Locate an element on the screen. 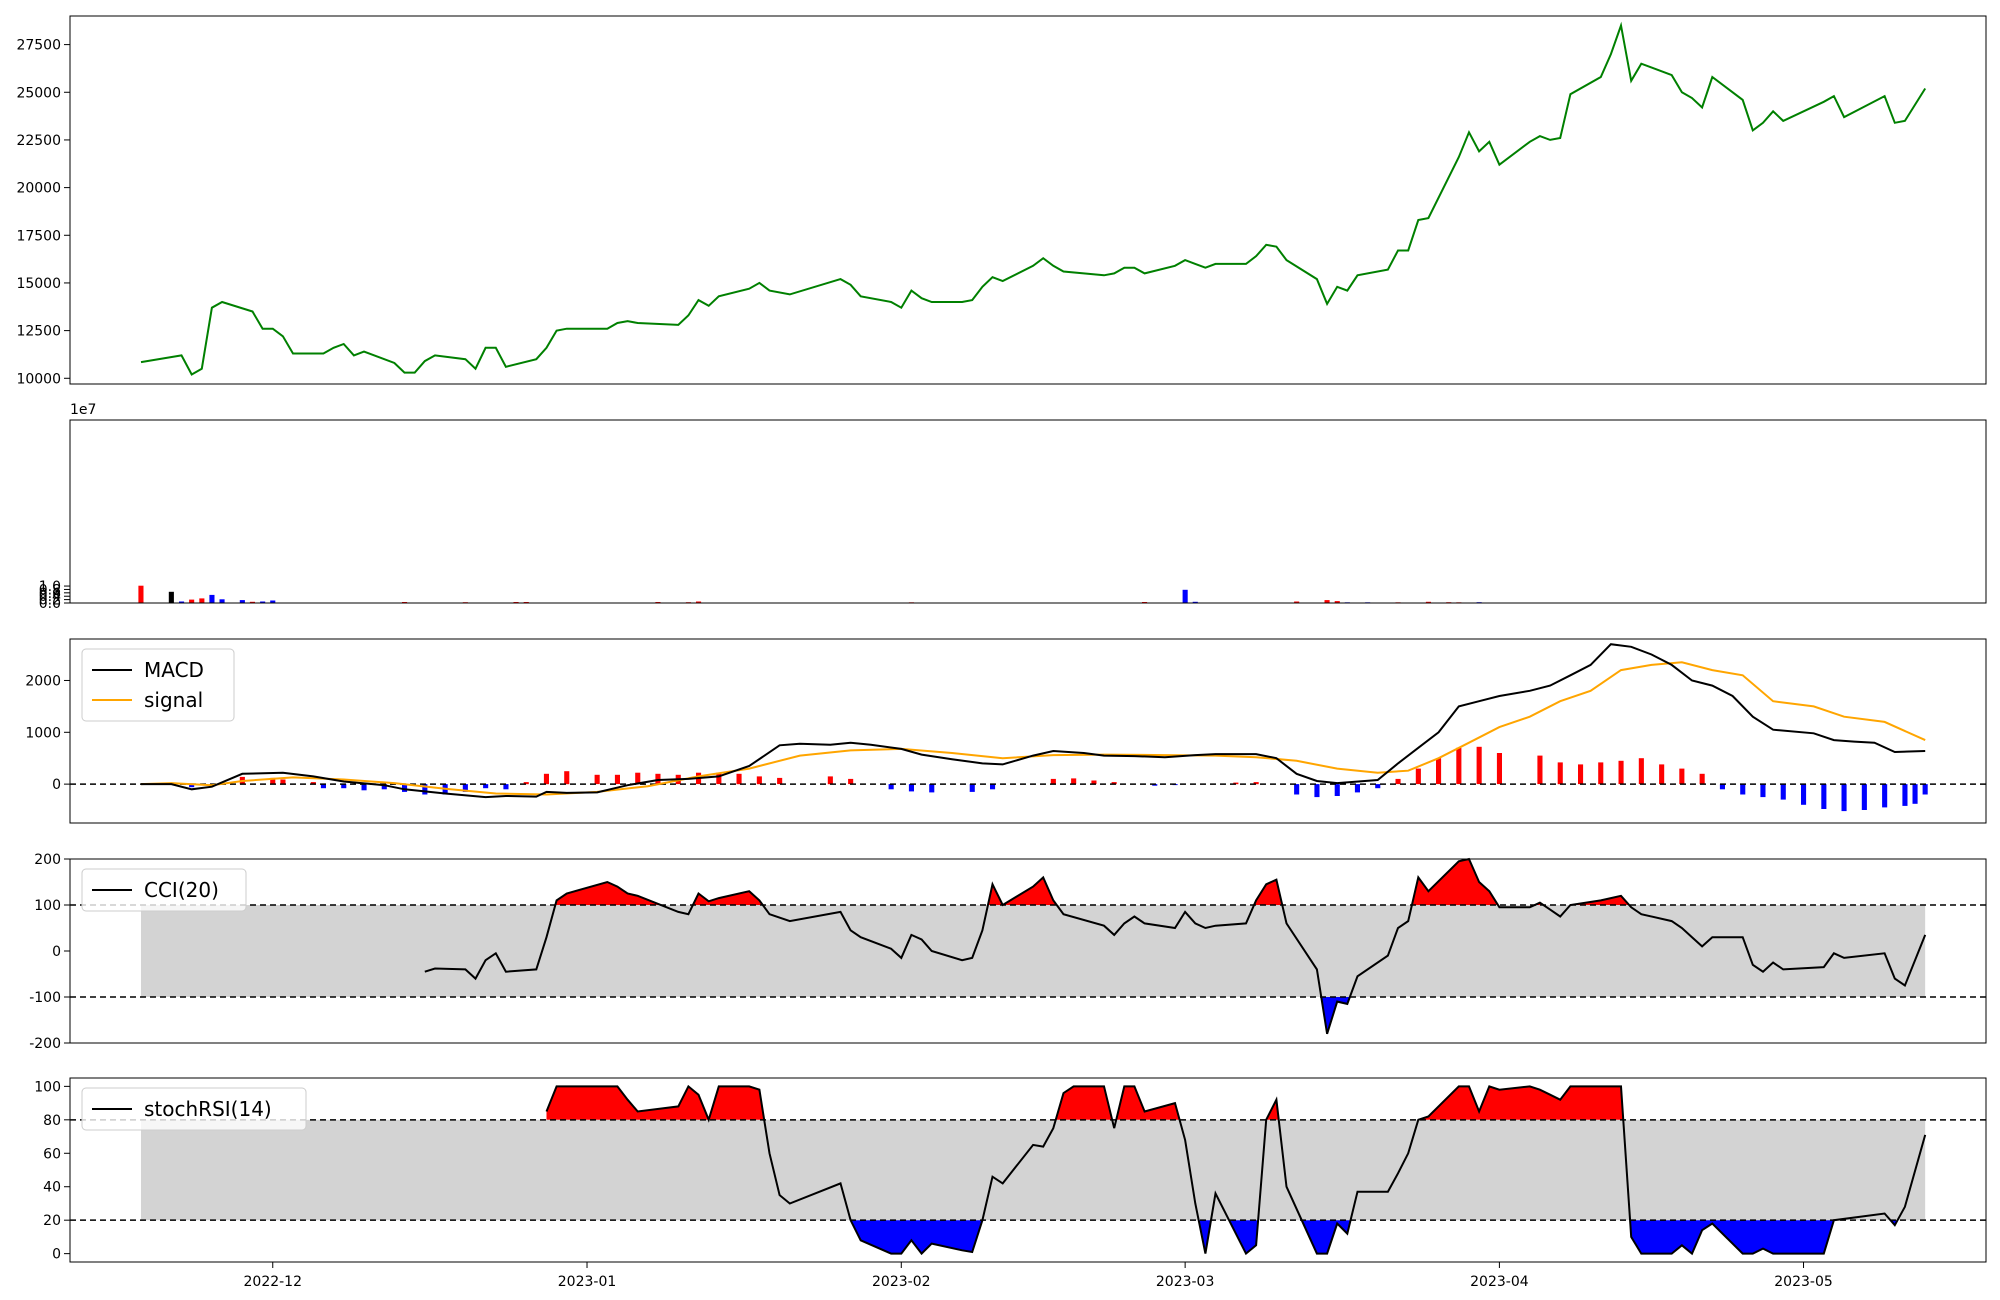 This screenshot has height=1300, width=2000. cci-legend is located at coordinates (164, 890).